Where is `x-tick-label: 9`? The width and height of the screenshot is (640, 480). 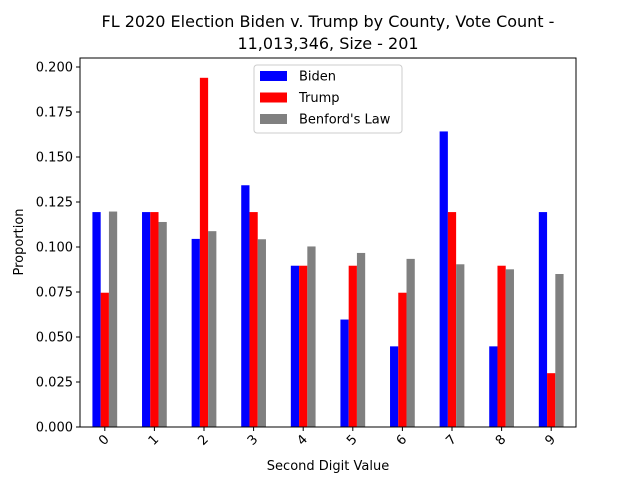
x-tick-label: 9 is located at coordinates (550, 440).